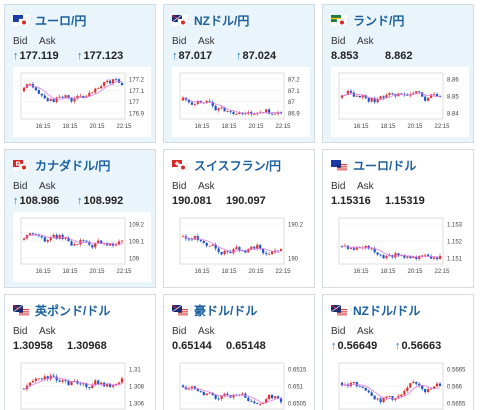  Describe the element at coordinates (39, 56) in the screenshot. I see `bid-value: 177.119` at that location.